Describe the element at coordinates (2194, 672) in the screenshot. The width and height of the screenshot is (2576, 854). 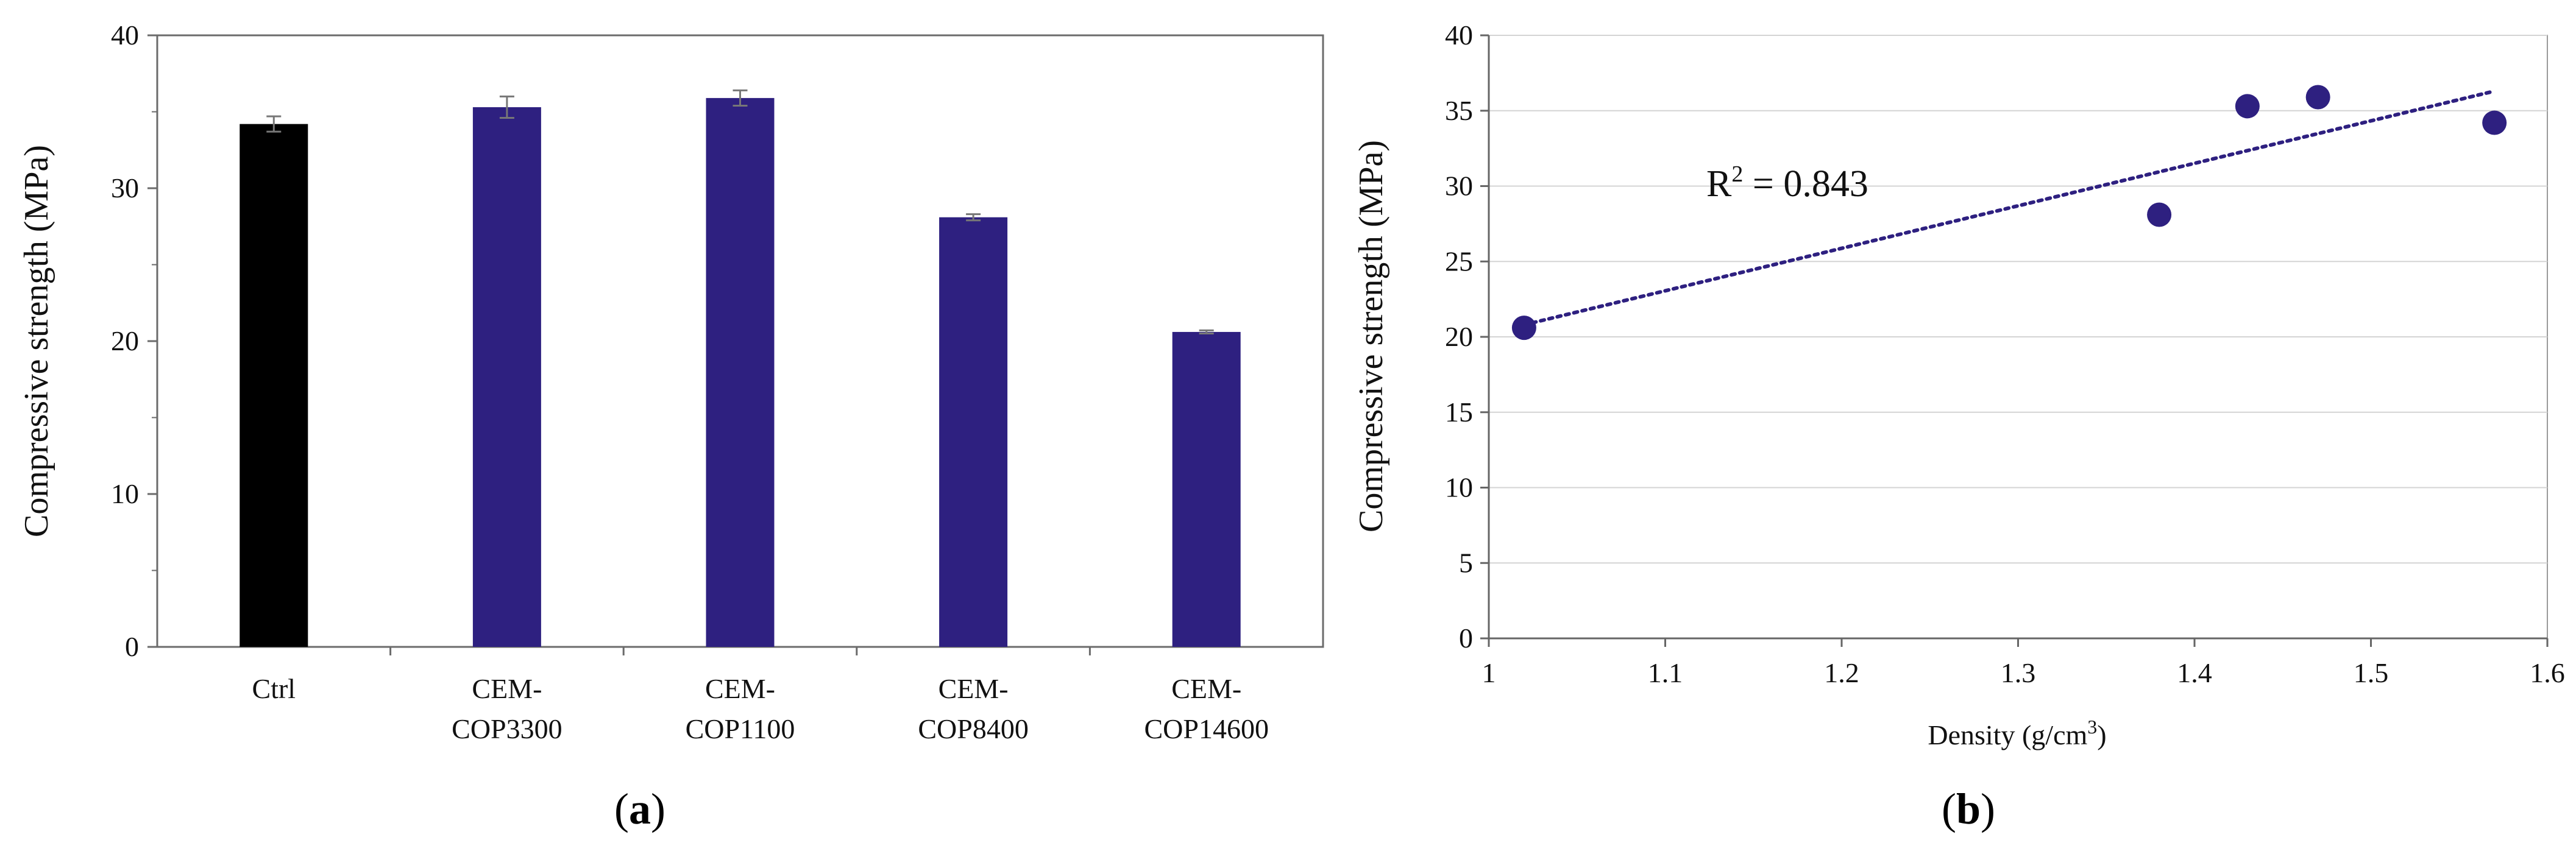
I see `x-tick-label-b: 1.4` at that location.